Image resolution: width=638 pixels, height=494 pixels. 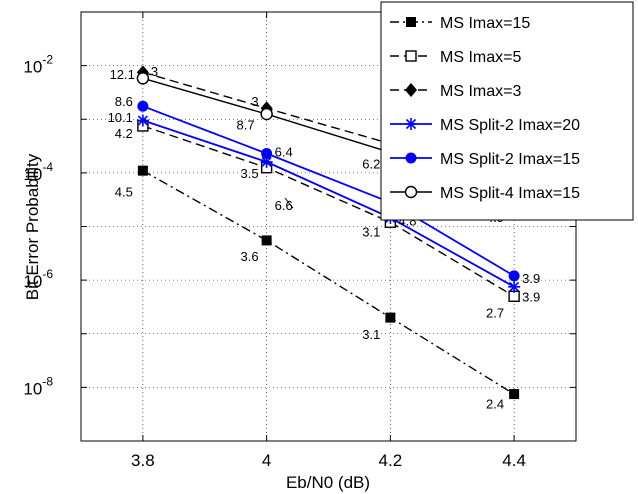 I want to click on legend-entry-ms-imax-3: MS Imax=3, so click(x=455, y=91).